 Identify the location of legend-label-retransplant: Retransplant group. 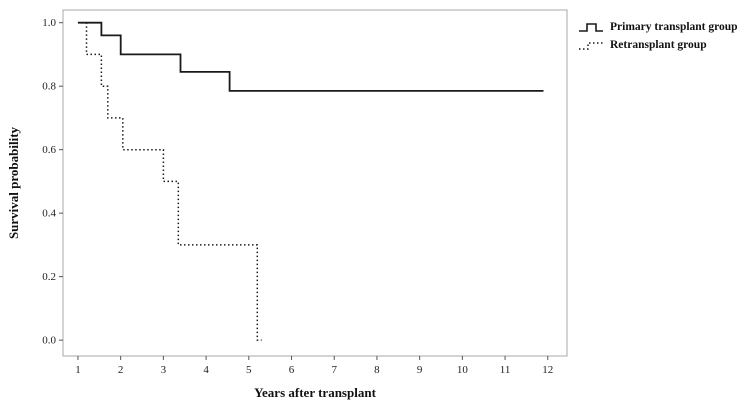
(658, 45).